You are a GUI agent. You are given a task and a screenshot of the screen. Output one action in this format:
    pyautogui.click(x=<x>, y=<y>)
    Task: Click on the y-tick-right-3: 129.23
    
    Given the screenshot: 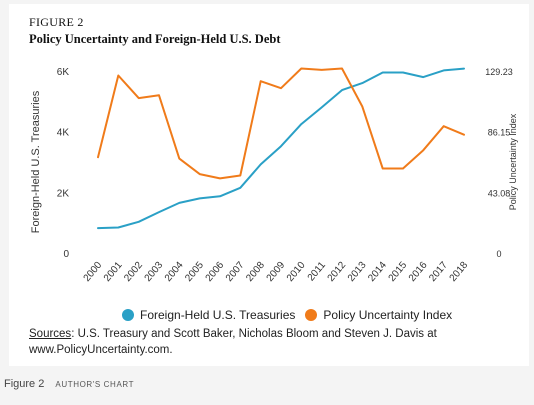 What is the action you would take?
    pyautogui.click(x=499, y=72)
    